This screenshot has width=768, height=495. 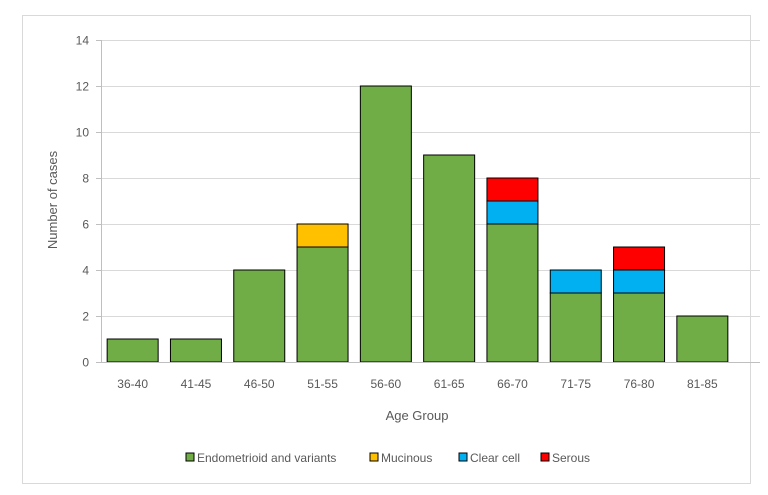 I want to click on x-tick-label: 36-40, so click(x=132, y=384).